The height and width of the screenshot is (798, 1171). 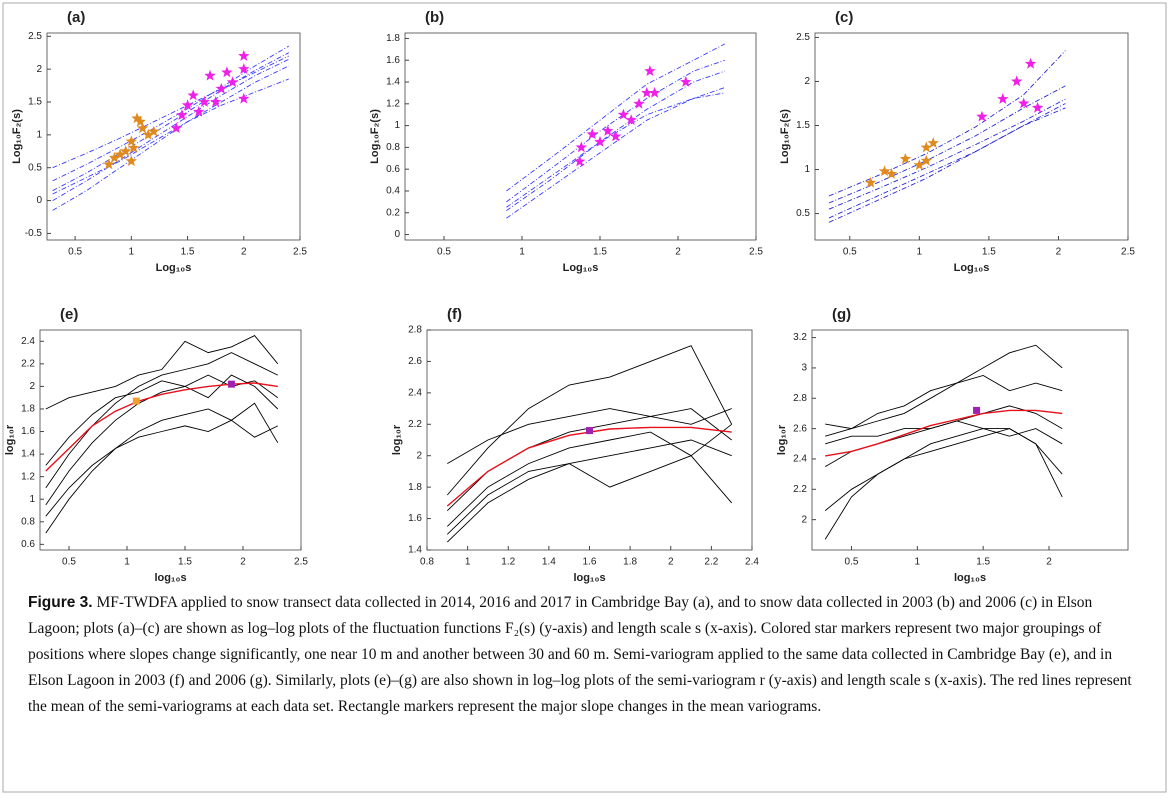 What do you see at coordinates (841, 314) in the screenshot?
I see `panel-title: (g)` at bounding box center [841, 314].